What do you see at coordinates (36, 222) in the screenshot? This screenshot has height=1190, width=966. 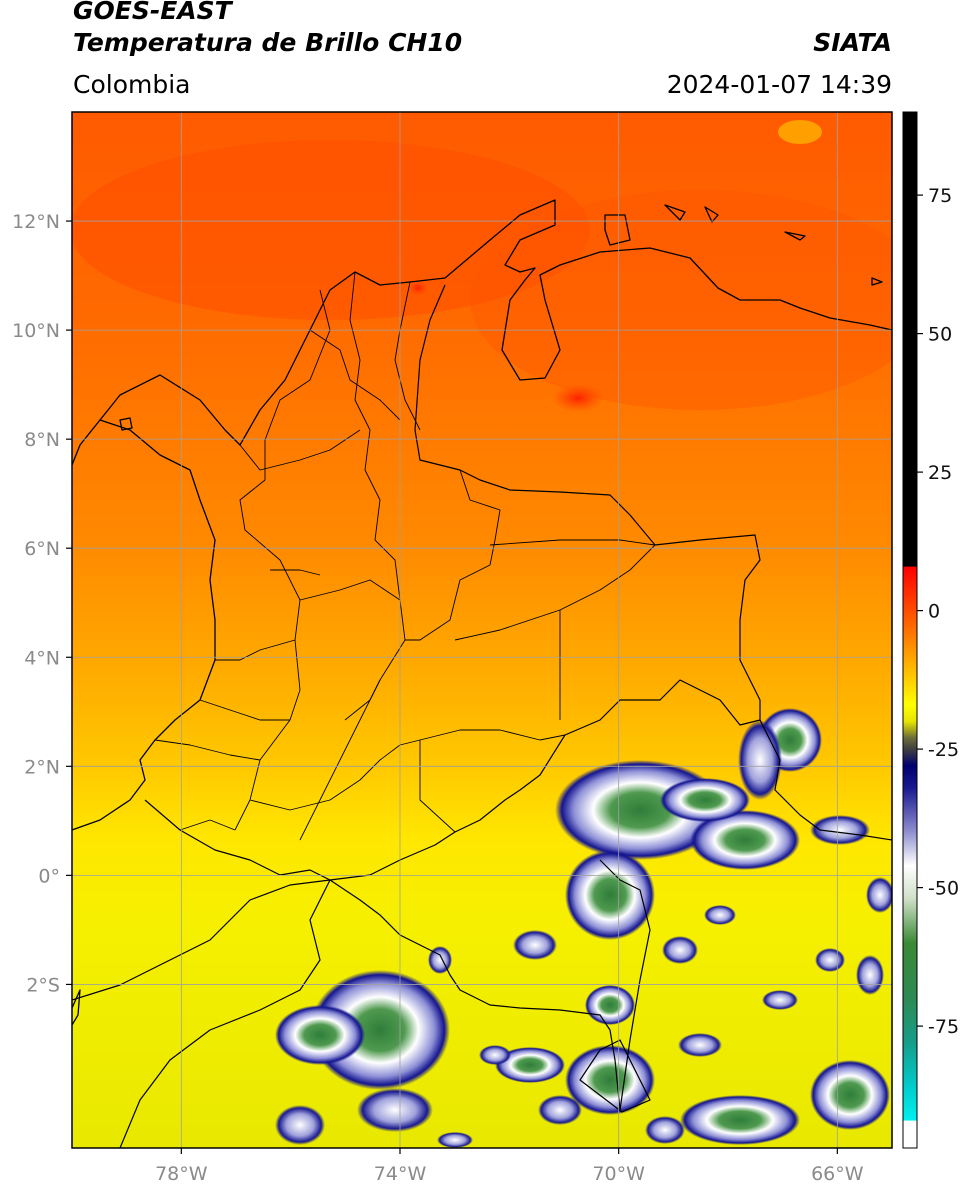 I see `lat-tick-label: 12°N` at bounding box center [36, 222].